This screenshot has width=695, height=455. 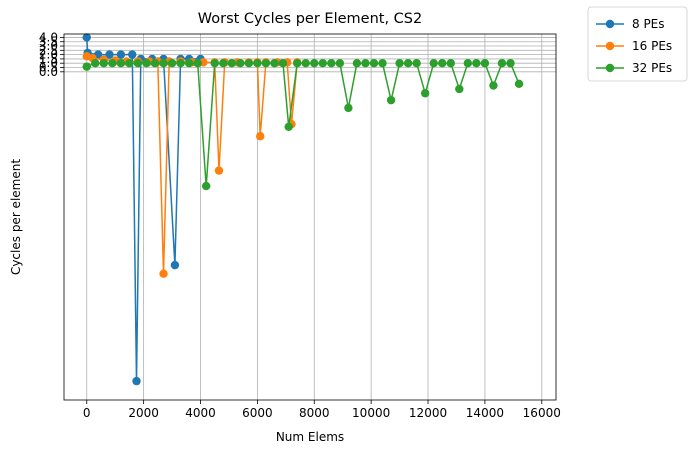 What do you see at coordinates (48, 42) in the screenshot?
I see `y-tick-label: 3.5` at bounding box center [48, 42].